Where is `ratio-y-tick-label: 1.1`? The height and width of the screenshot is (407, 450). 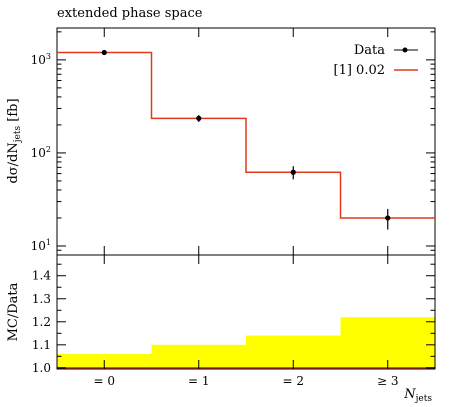 ratio-y-tick-label: 1.1 is located at coordinates (41, 345).